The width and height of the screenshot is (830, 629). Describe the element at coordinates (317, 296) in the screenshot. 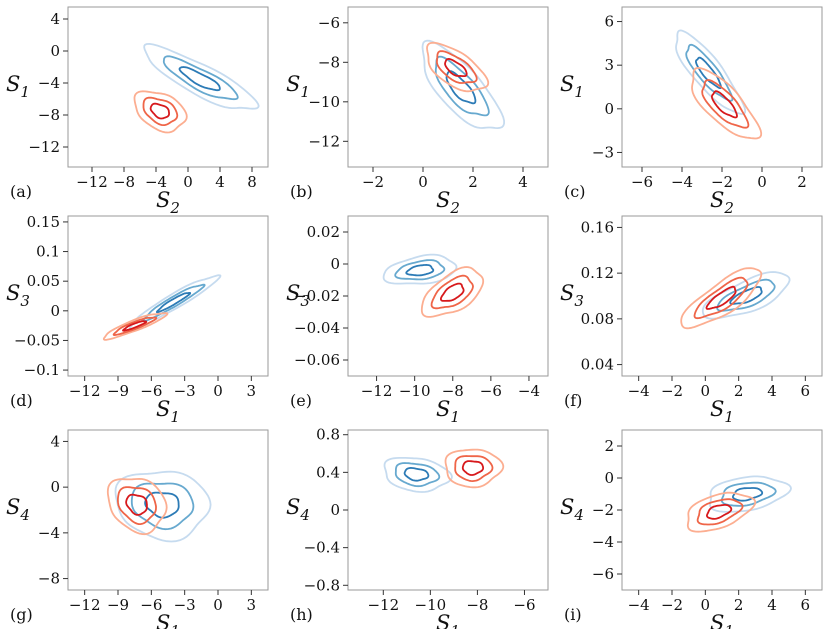

I see `y-tick-label: −0.02` at that location.